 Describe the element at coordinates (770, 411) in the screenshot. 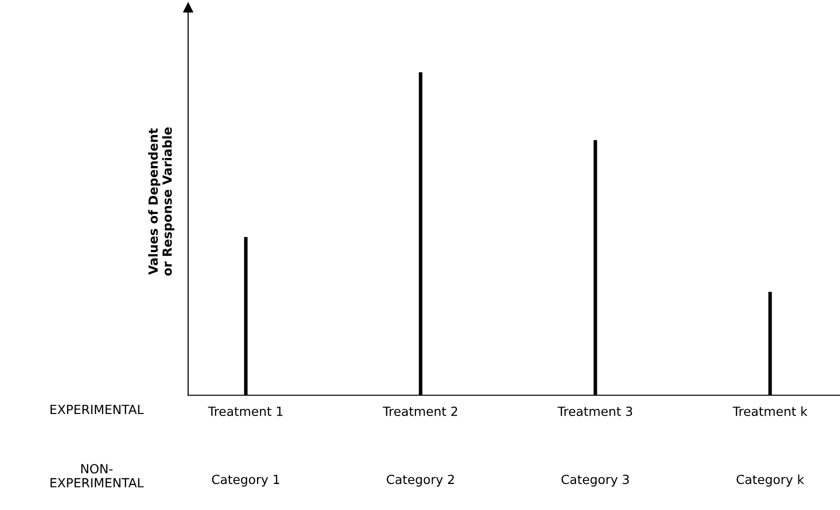

I see `x-tick-label: Treatment k` at that location.